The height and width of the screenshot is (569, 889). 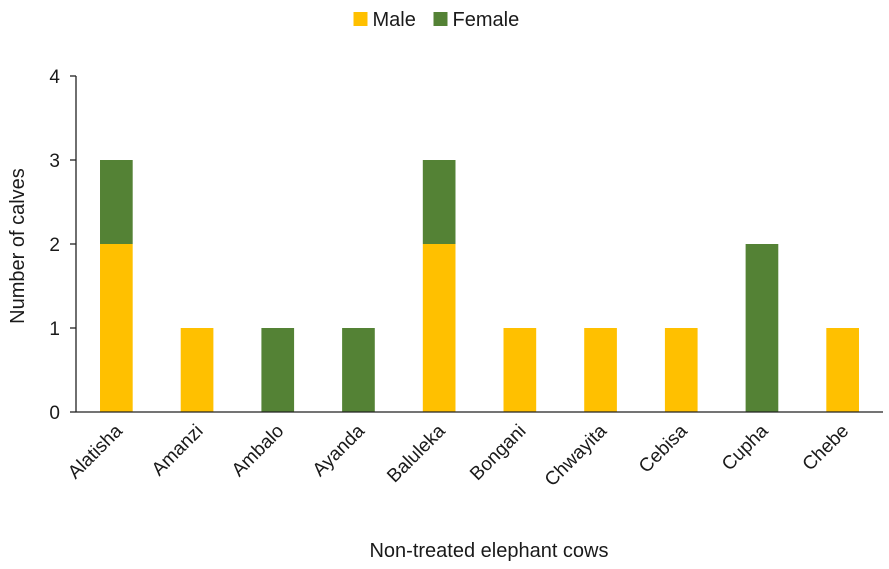 I want to click on x-axis-label: Non-treated elephant cows, so click(x=488, y=551).